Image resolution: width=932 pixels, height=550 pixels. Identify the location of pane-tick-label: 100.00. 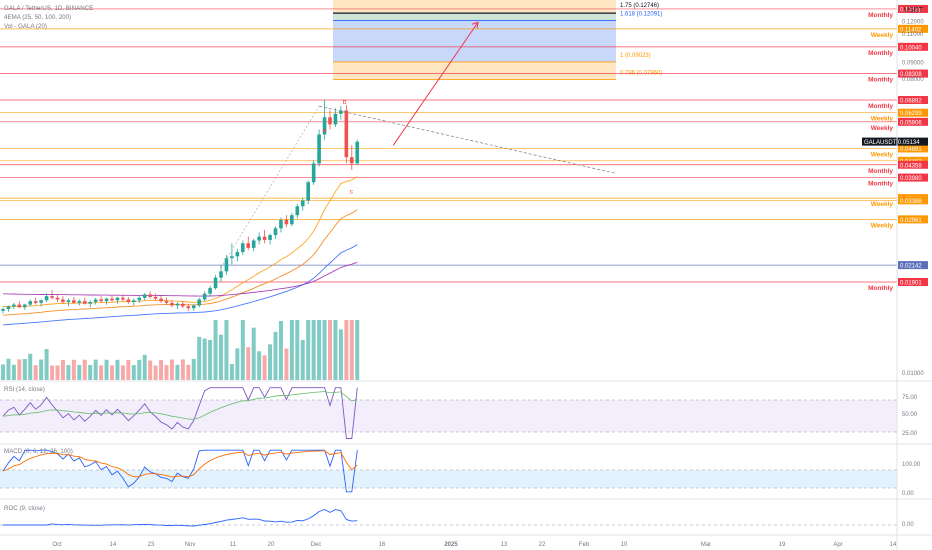
(911, 465).